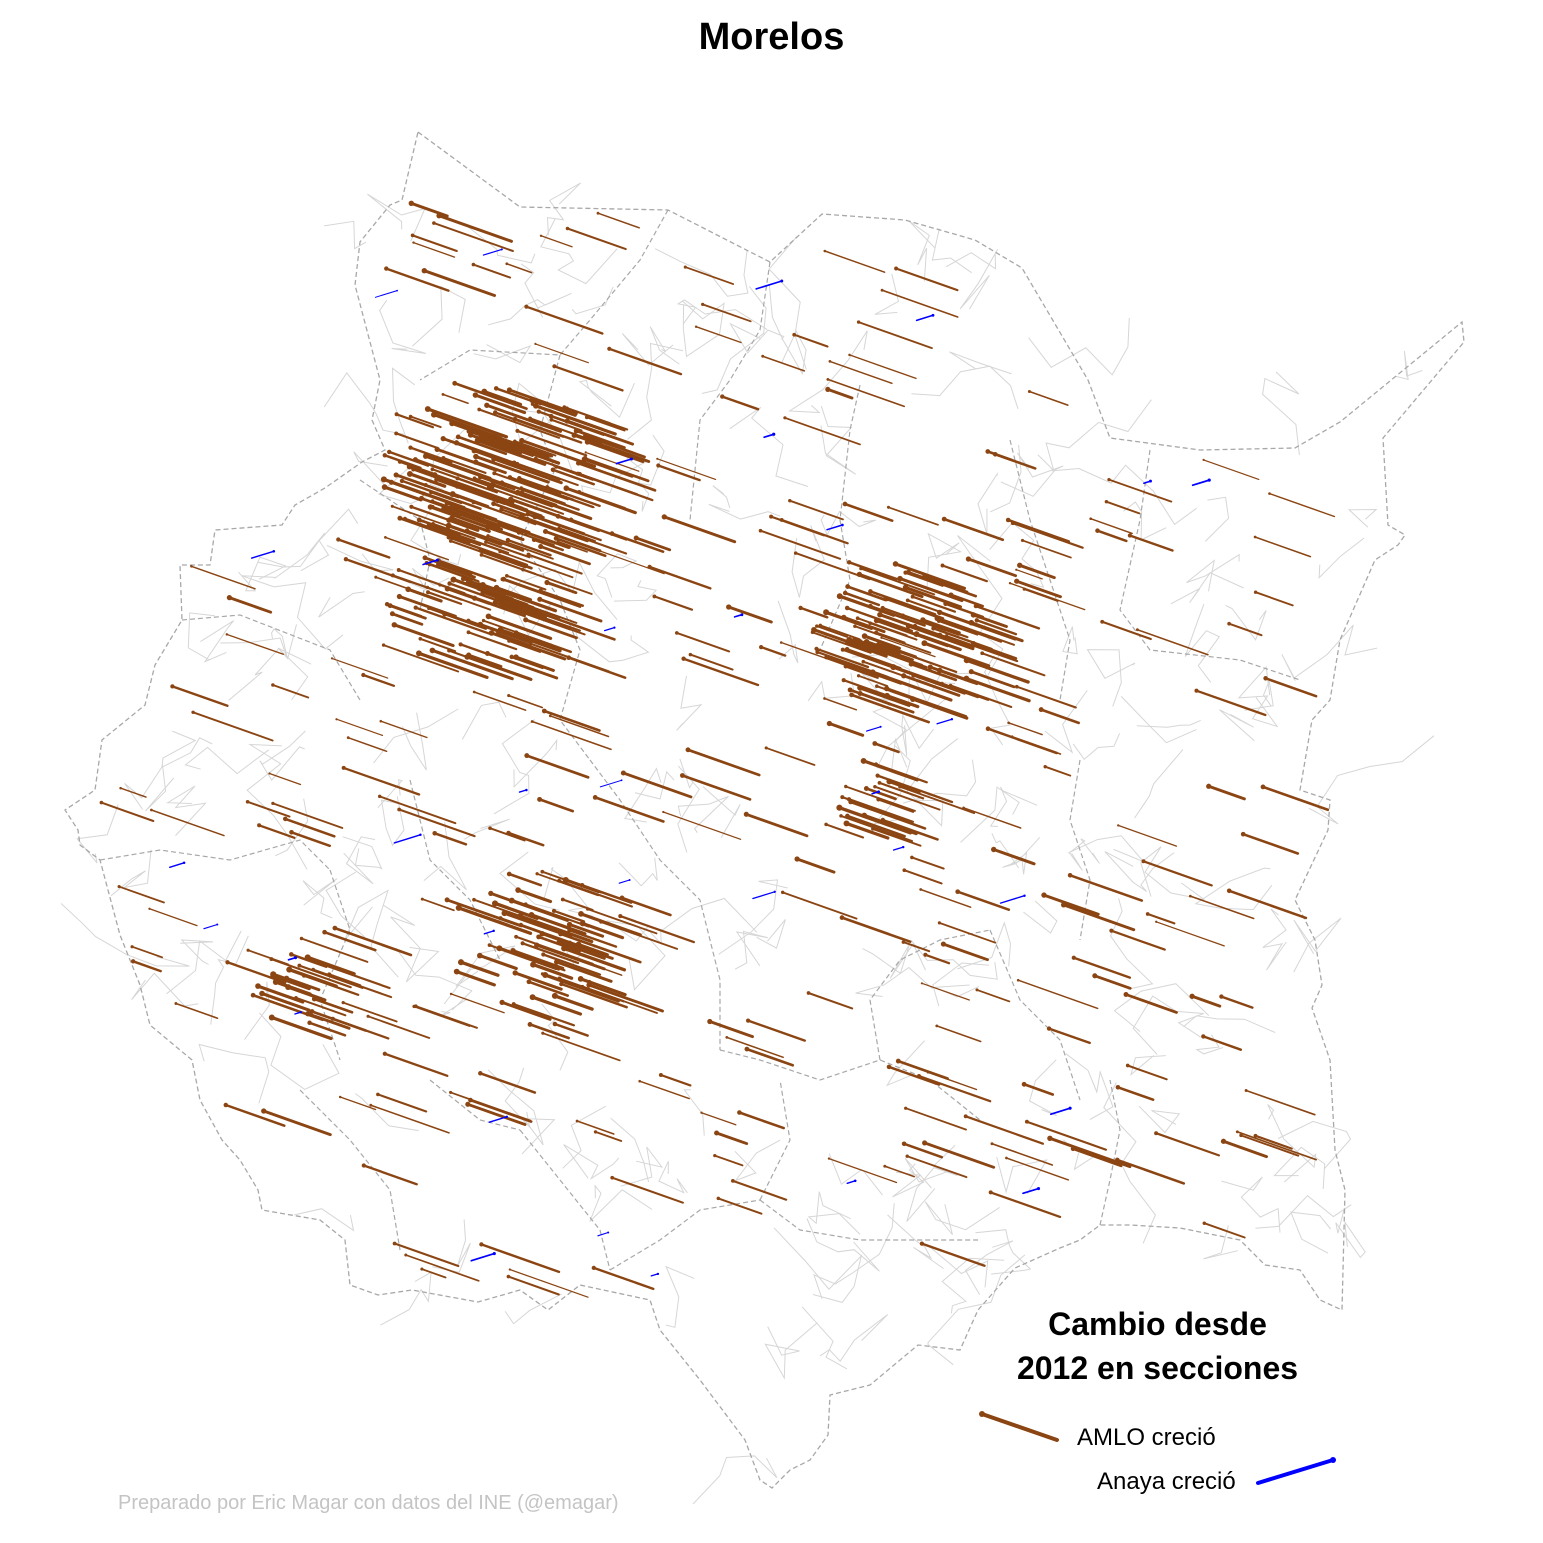  Describe the element at coordinates (1157, 1368) in the screenshot. I see `legend-title-line2: 2012 en secciones` at that location.